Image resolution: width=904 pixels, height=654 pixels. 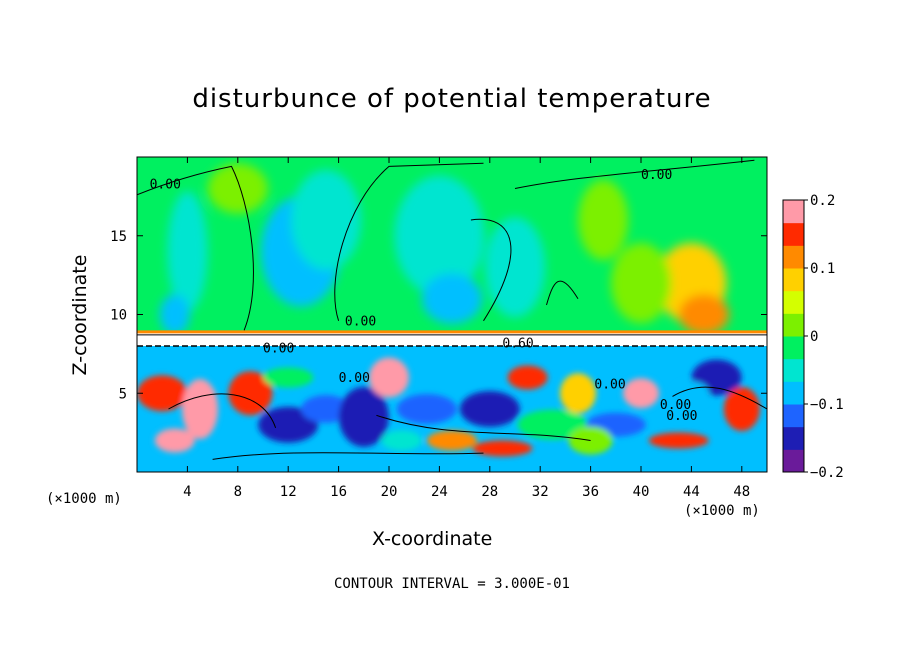 I want to click on colorbar-tick-label: 0, so click(x=814, y=337).